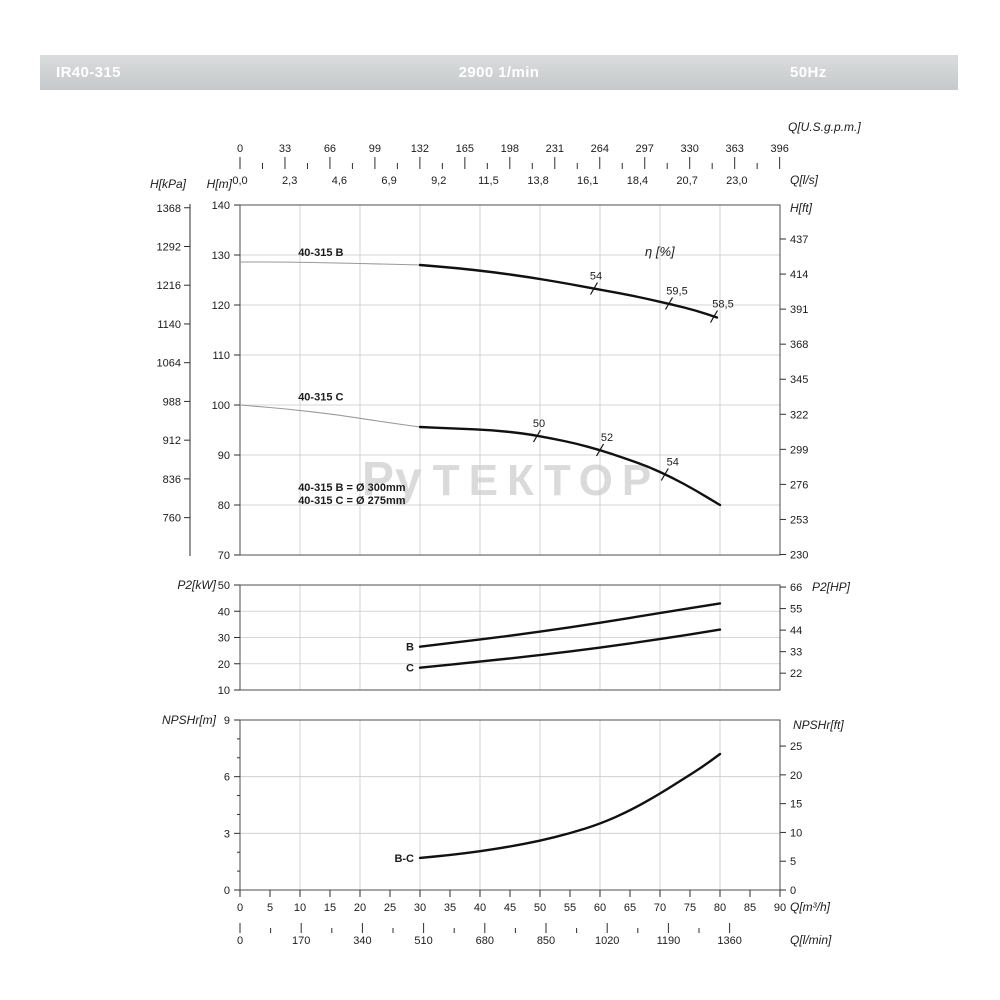 Image resolution: width=1000 pixels, height=1000 pixels. I want to click on power-curve-C, so click(570, 648).